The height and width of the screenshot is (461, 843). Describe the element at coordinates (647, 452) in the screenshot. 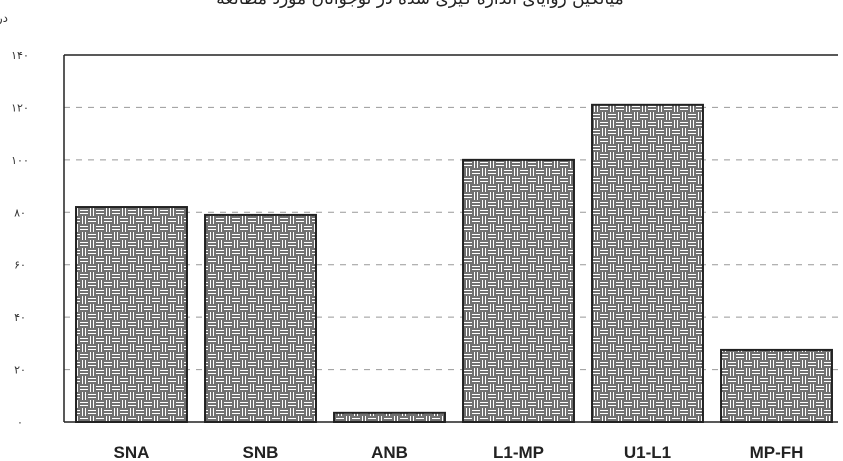

I see `x-tick-label: U1-L1` at that location.